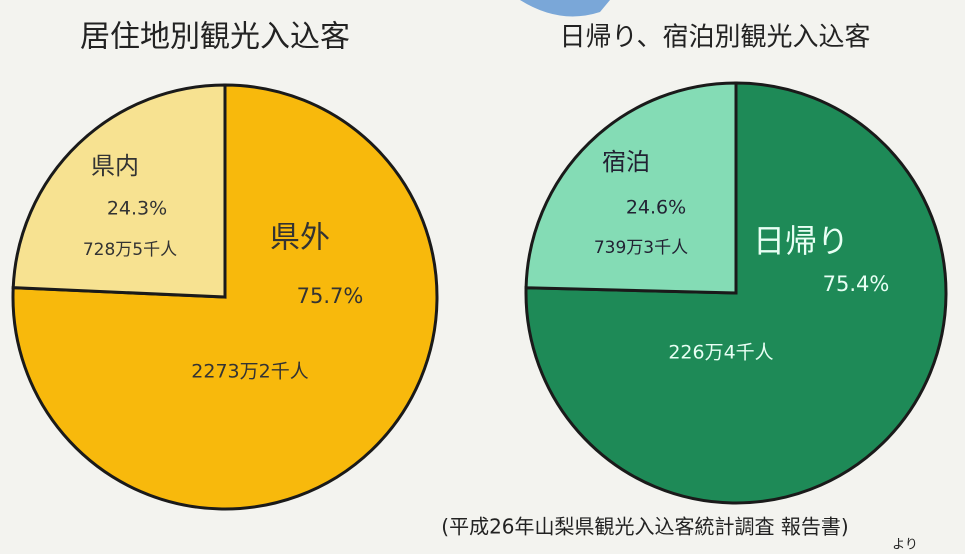 This screenshot has width=965, height=554. Describe the element at coordinates (330, 296) in the screenshot. I see `slice-value-label: 75.7%` at that location.